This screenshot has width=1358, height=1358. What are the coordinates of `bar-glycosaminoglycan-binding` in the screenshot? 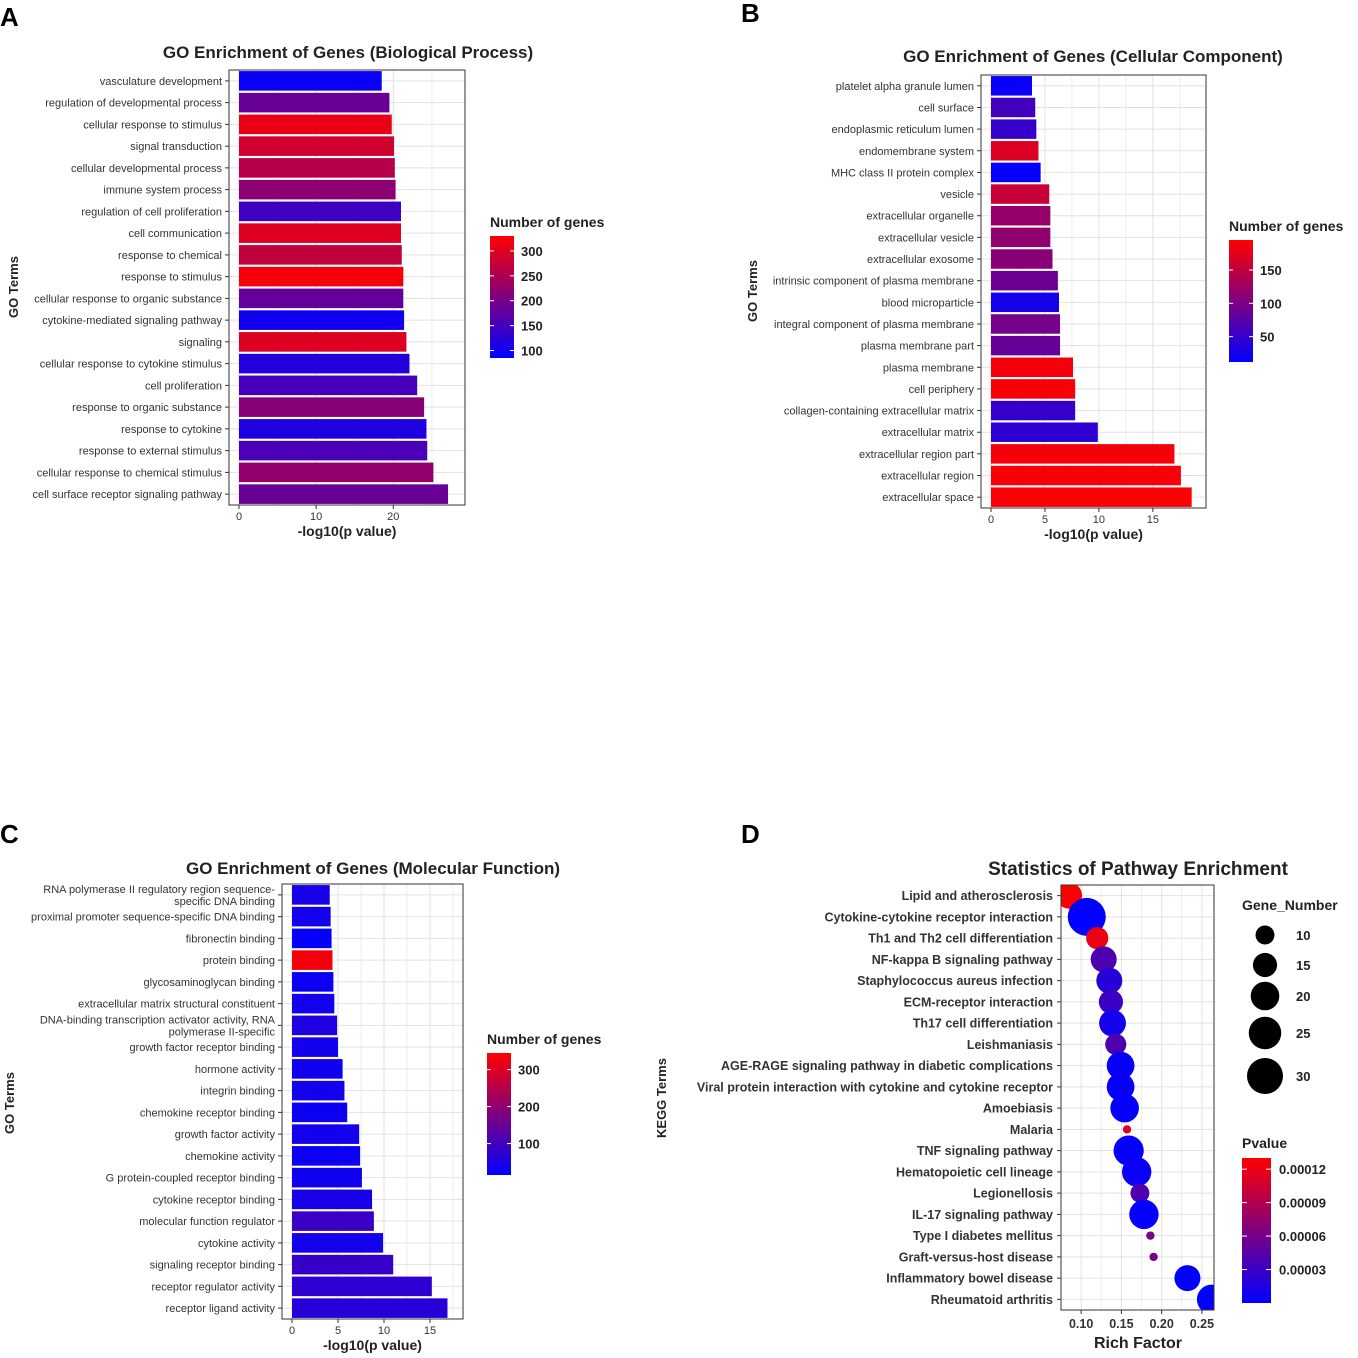 It's located at (313, 982).